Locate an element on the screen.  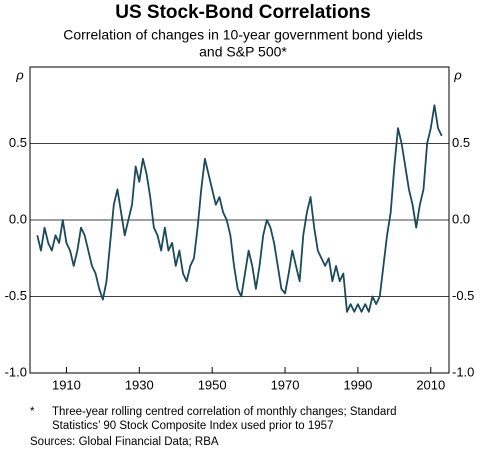
y2-tick-label: 0.0 is located at coordinates (461, 218).